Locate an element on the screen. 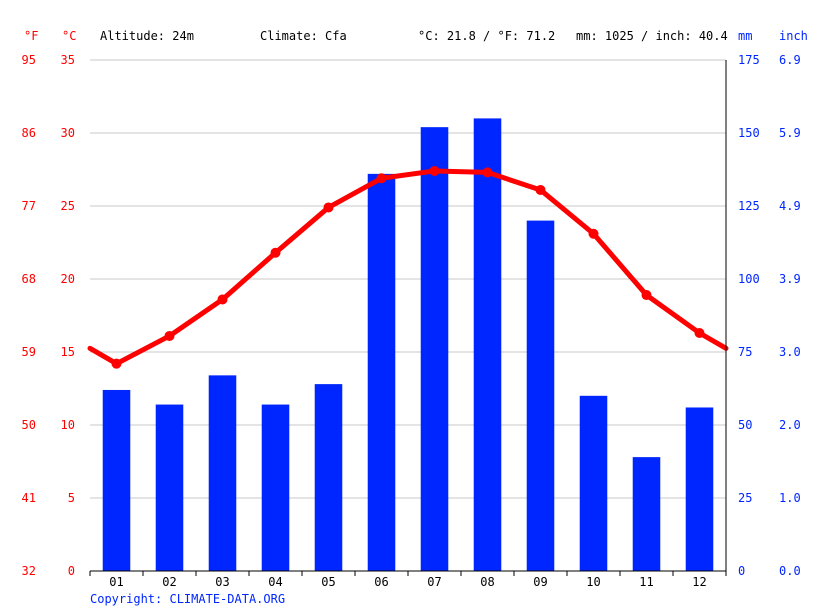  celsius-tick-label: 10 is located at coordinates (68, 425).